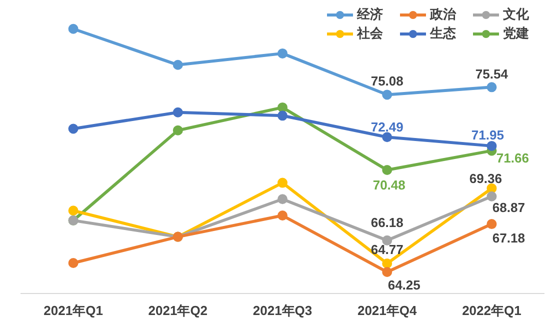 The width and height of the screenshot is (554, 329). I want to click on data-label: 64.77, so click(387, 250).